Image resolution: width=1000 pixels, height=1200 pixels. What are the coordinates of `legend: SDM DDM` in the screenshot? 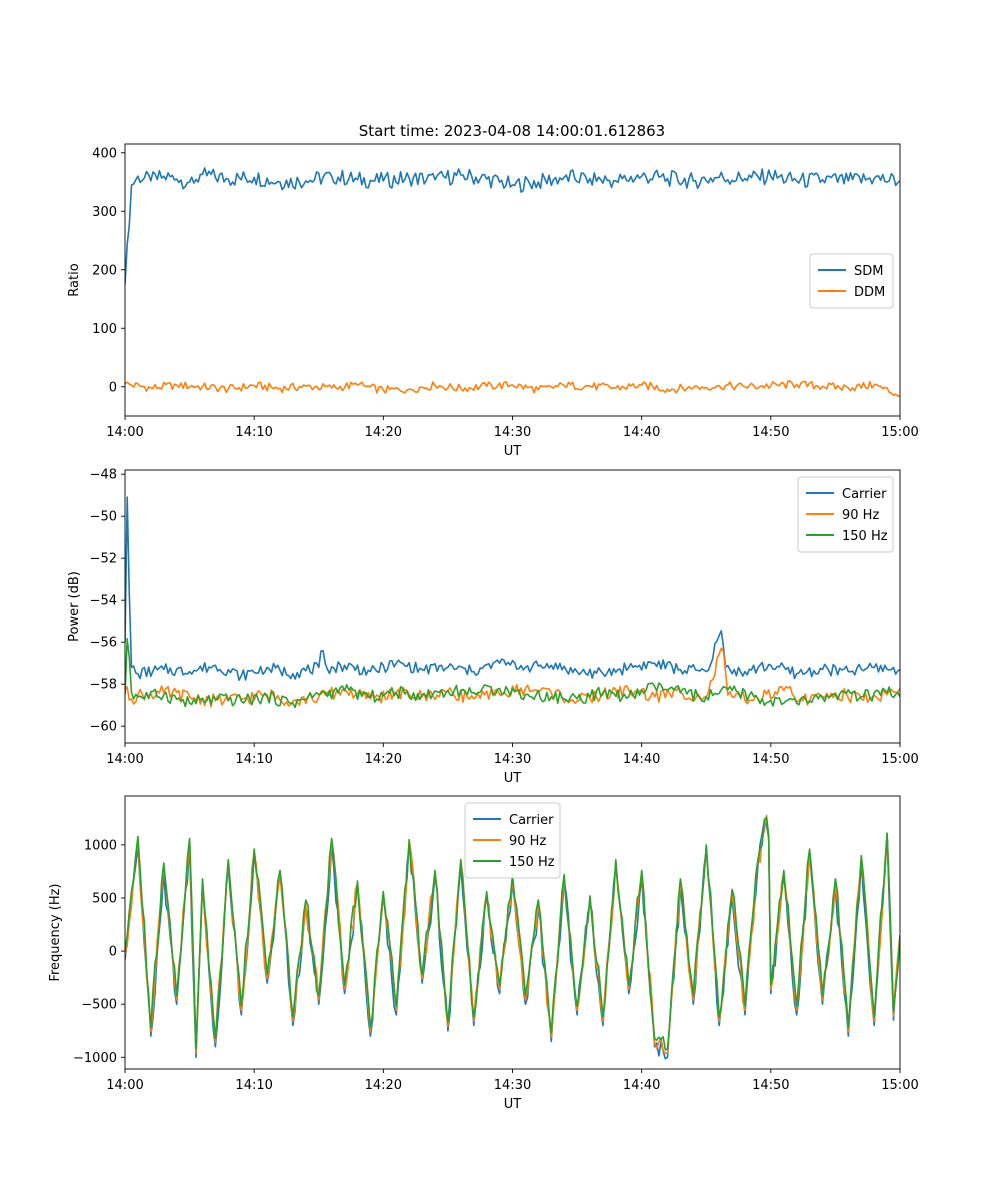 It's located at (851, 281).